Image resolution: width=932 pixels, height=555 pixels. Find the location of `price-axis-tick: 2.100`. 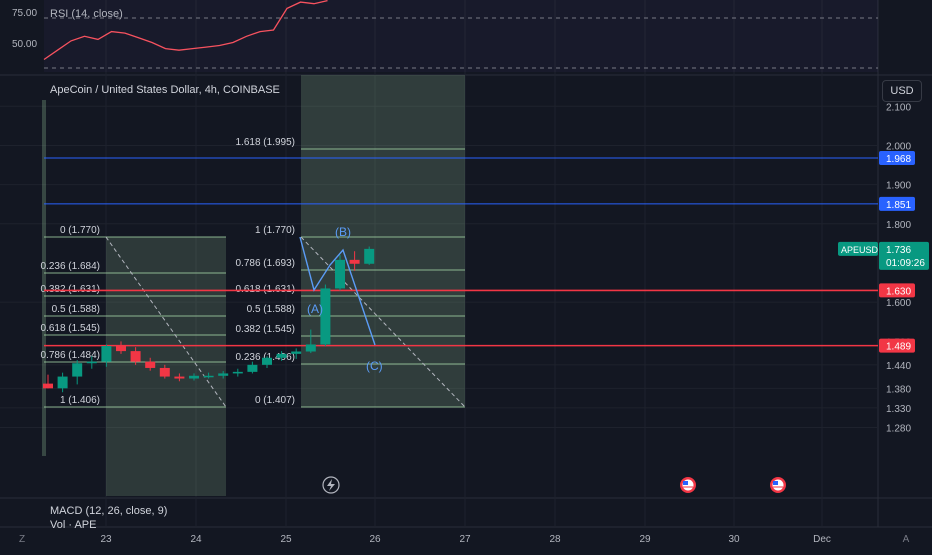

price-axis-tick: 2.100 is located at coordinates (898, 107).